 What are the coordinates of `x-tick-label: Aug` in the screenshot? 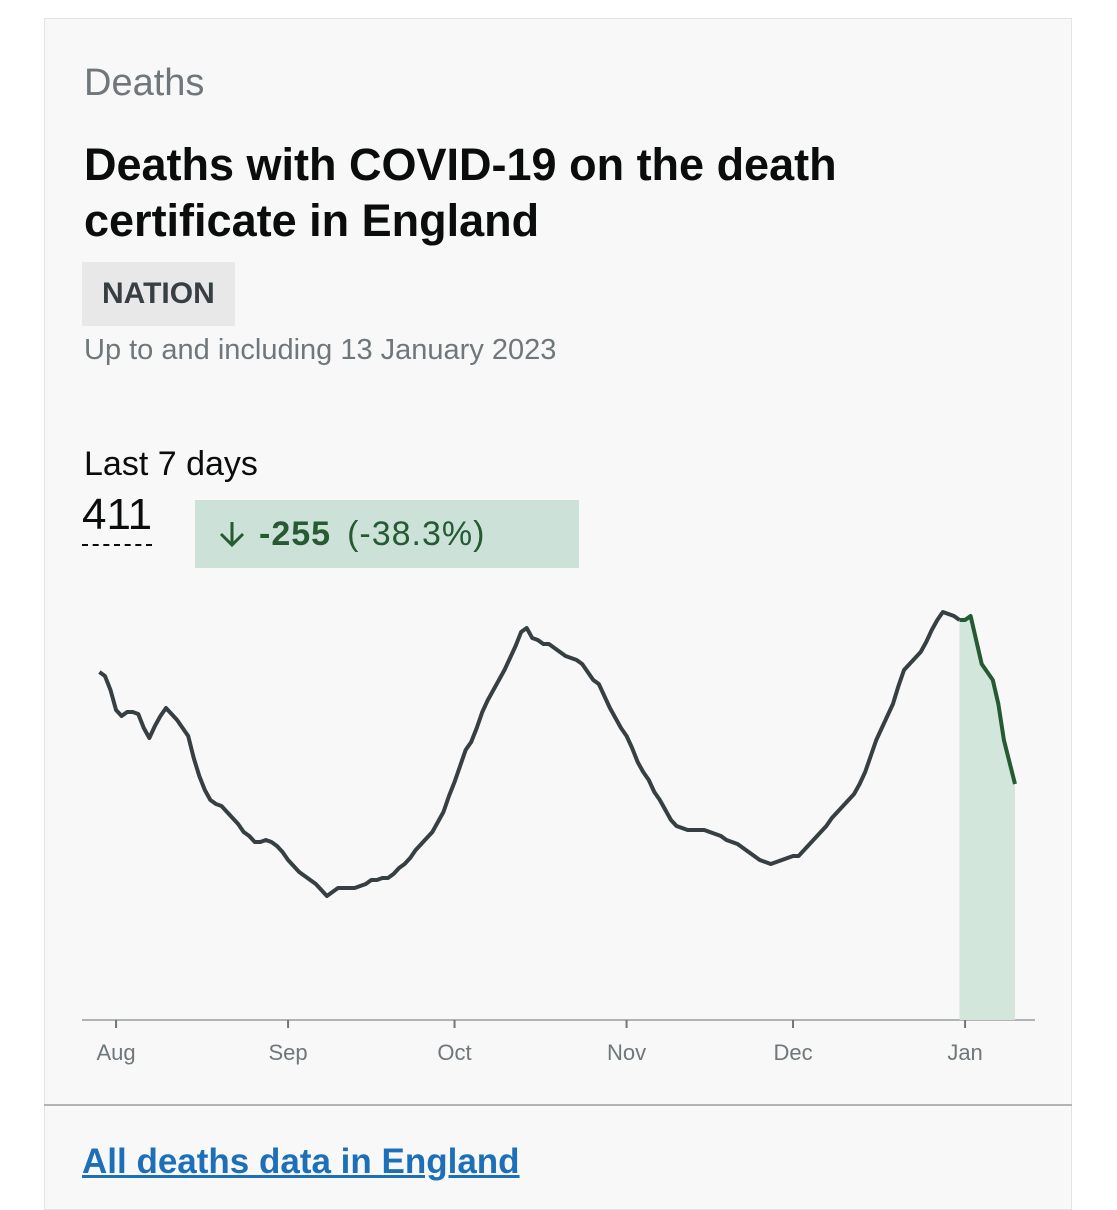 It's located at (115, 1052).